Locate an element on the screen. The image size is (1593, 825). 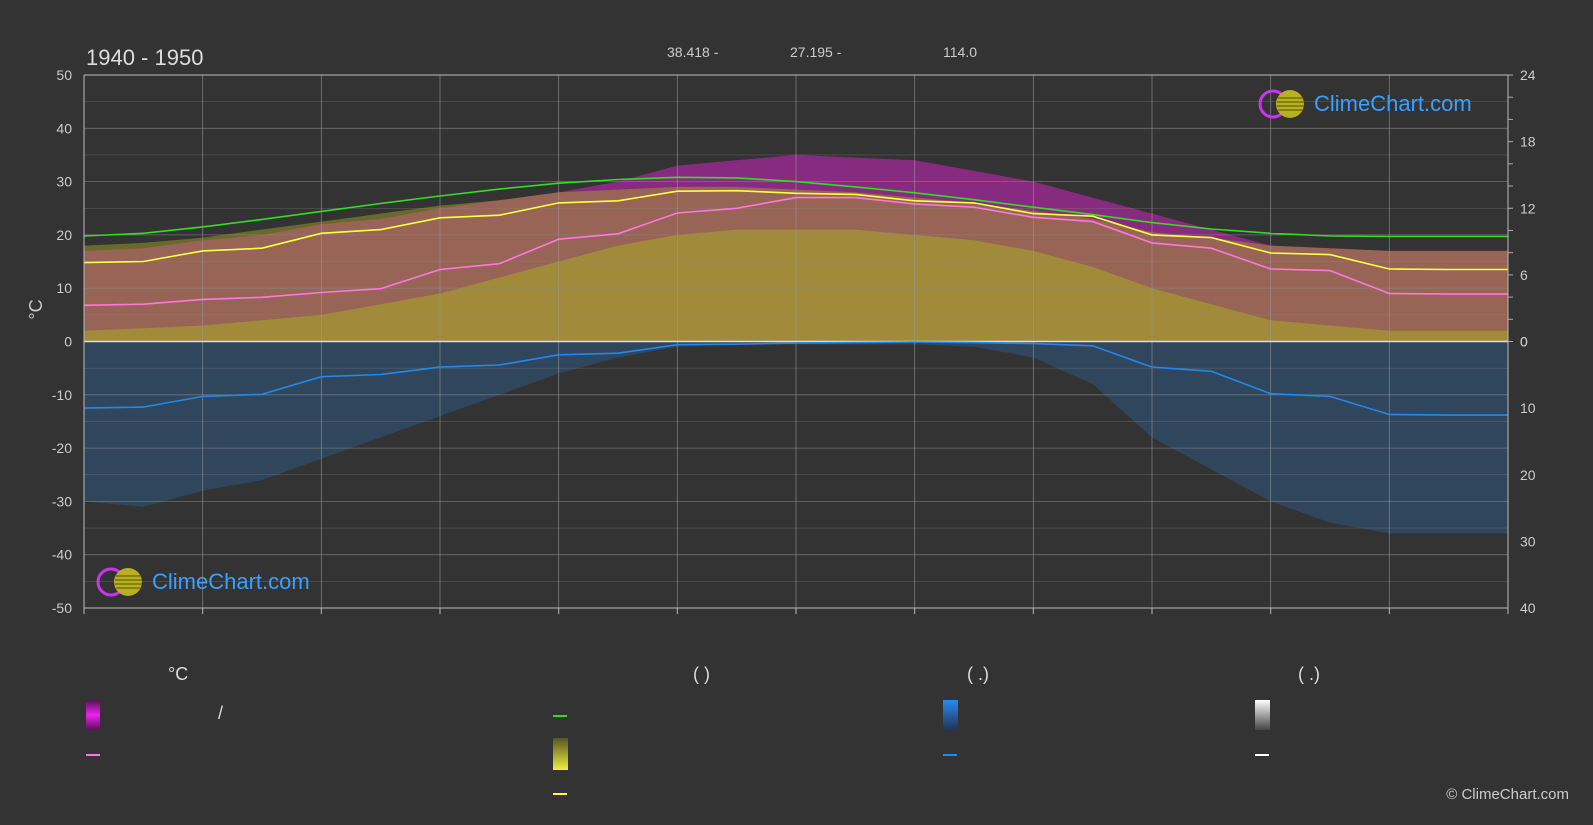
y-right-top-tick-label: 0 is located at coordinates (1524, 342).